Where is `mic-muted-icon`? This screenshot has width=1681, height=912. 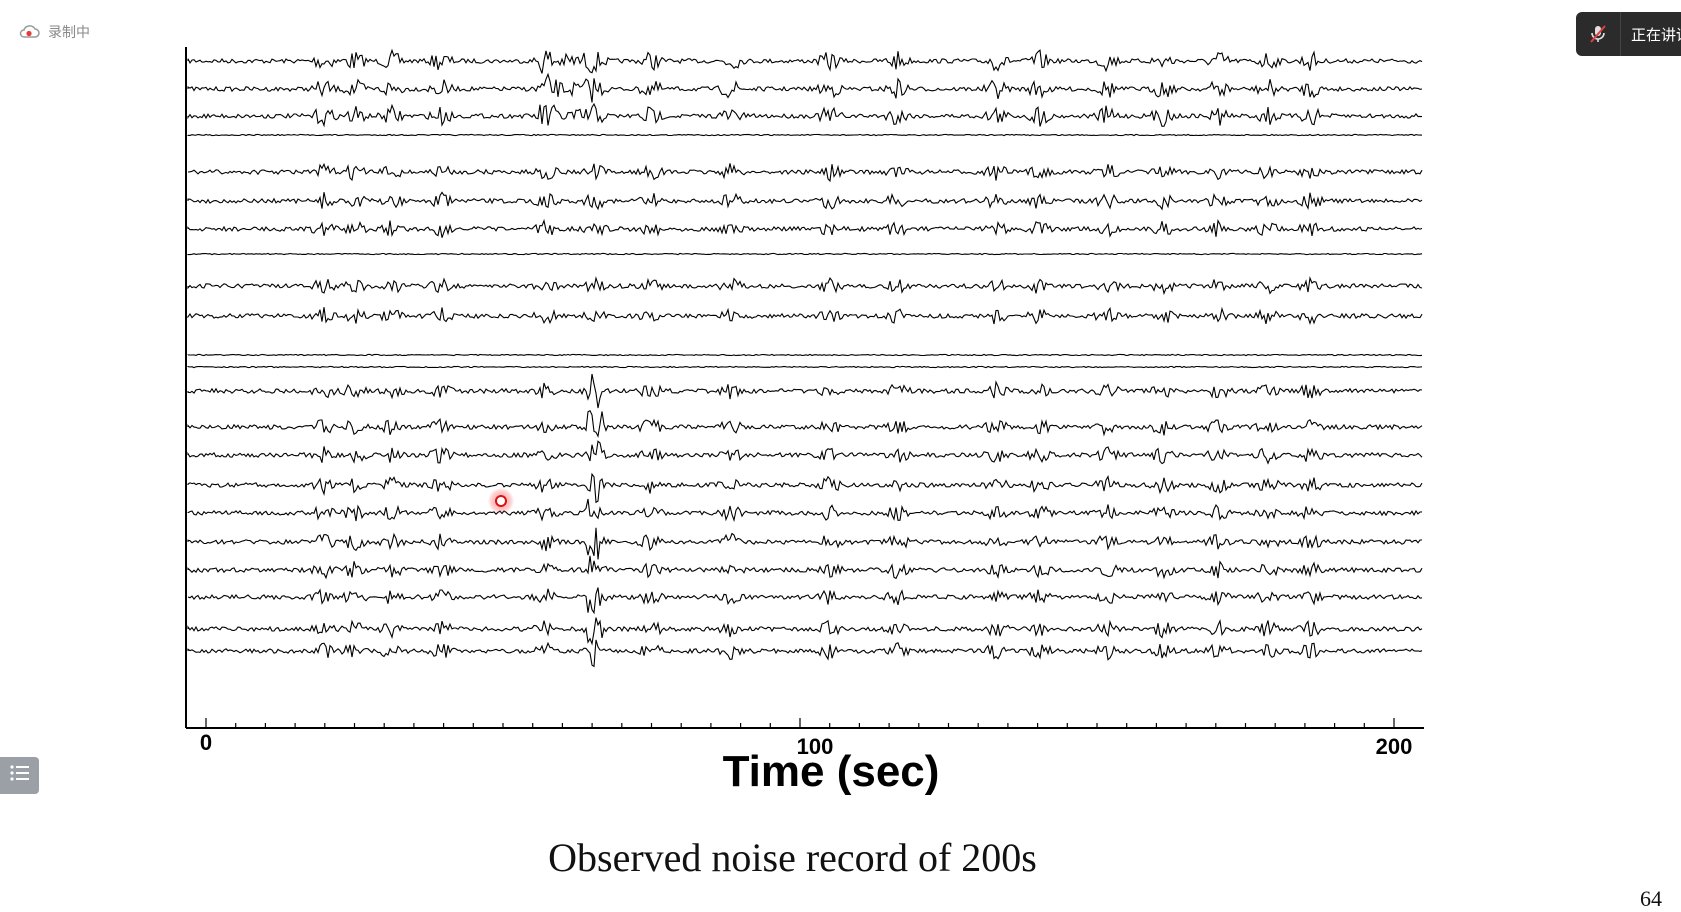
mic-muted-icon is located at coordinates (1598, 34).